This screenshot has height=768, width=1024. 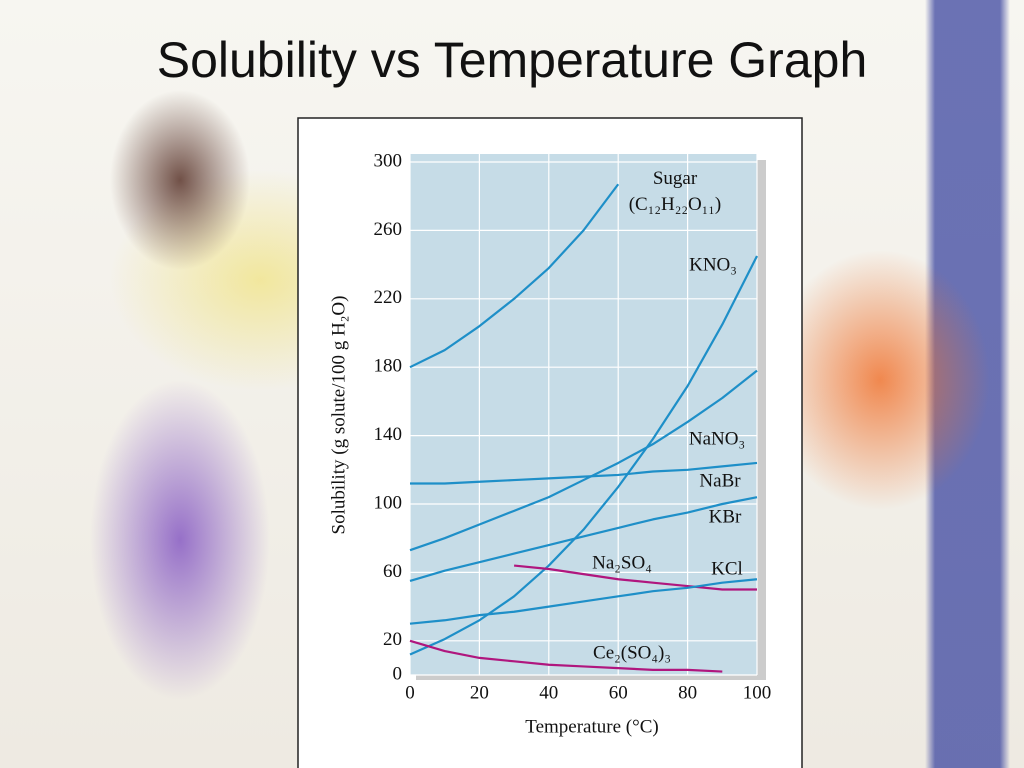 I want to click on series-label: KCl, so click(x=727, y=568).